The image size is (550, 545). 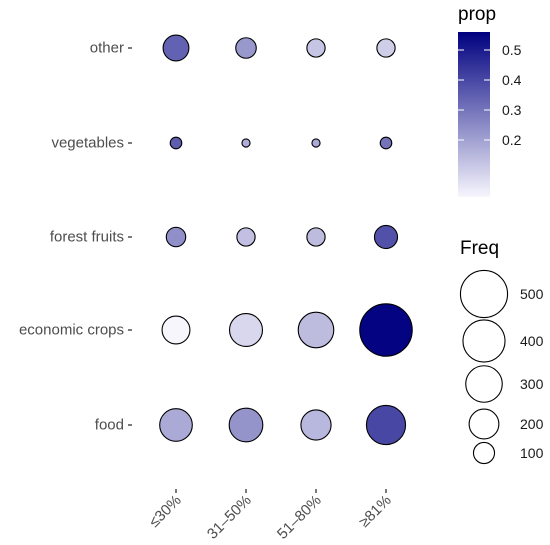 What do you see at coordinates (512, 50) in the screenshot?
I see `legend-prop-label: 0.5` at bounding box center [512, 50].